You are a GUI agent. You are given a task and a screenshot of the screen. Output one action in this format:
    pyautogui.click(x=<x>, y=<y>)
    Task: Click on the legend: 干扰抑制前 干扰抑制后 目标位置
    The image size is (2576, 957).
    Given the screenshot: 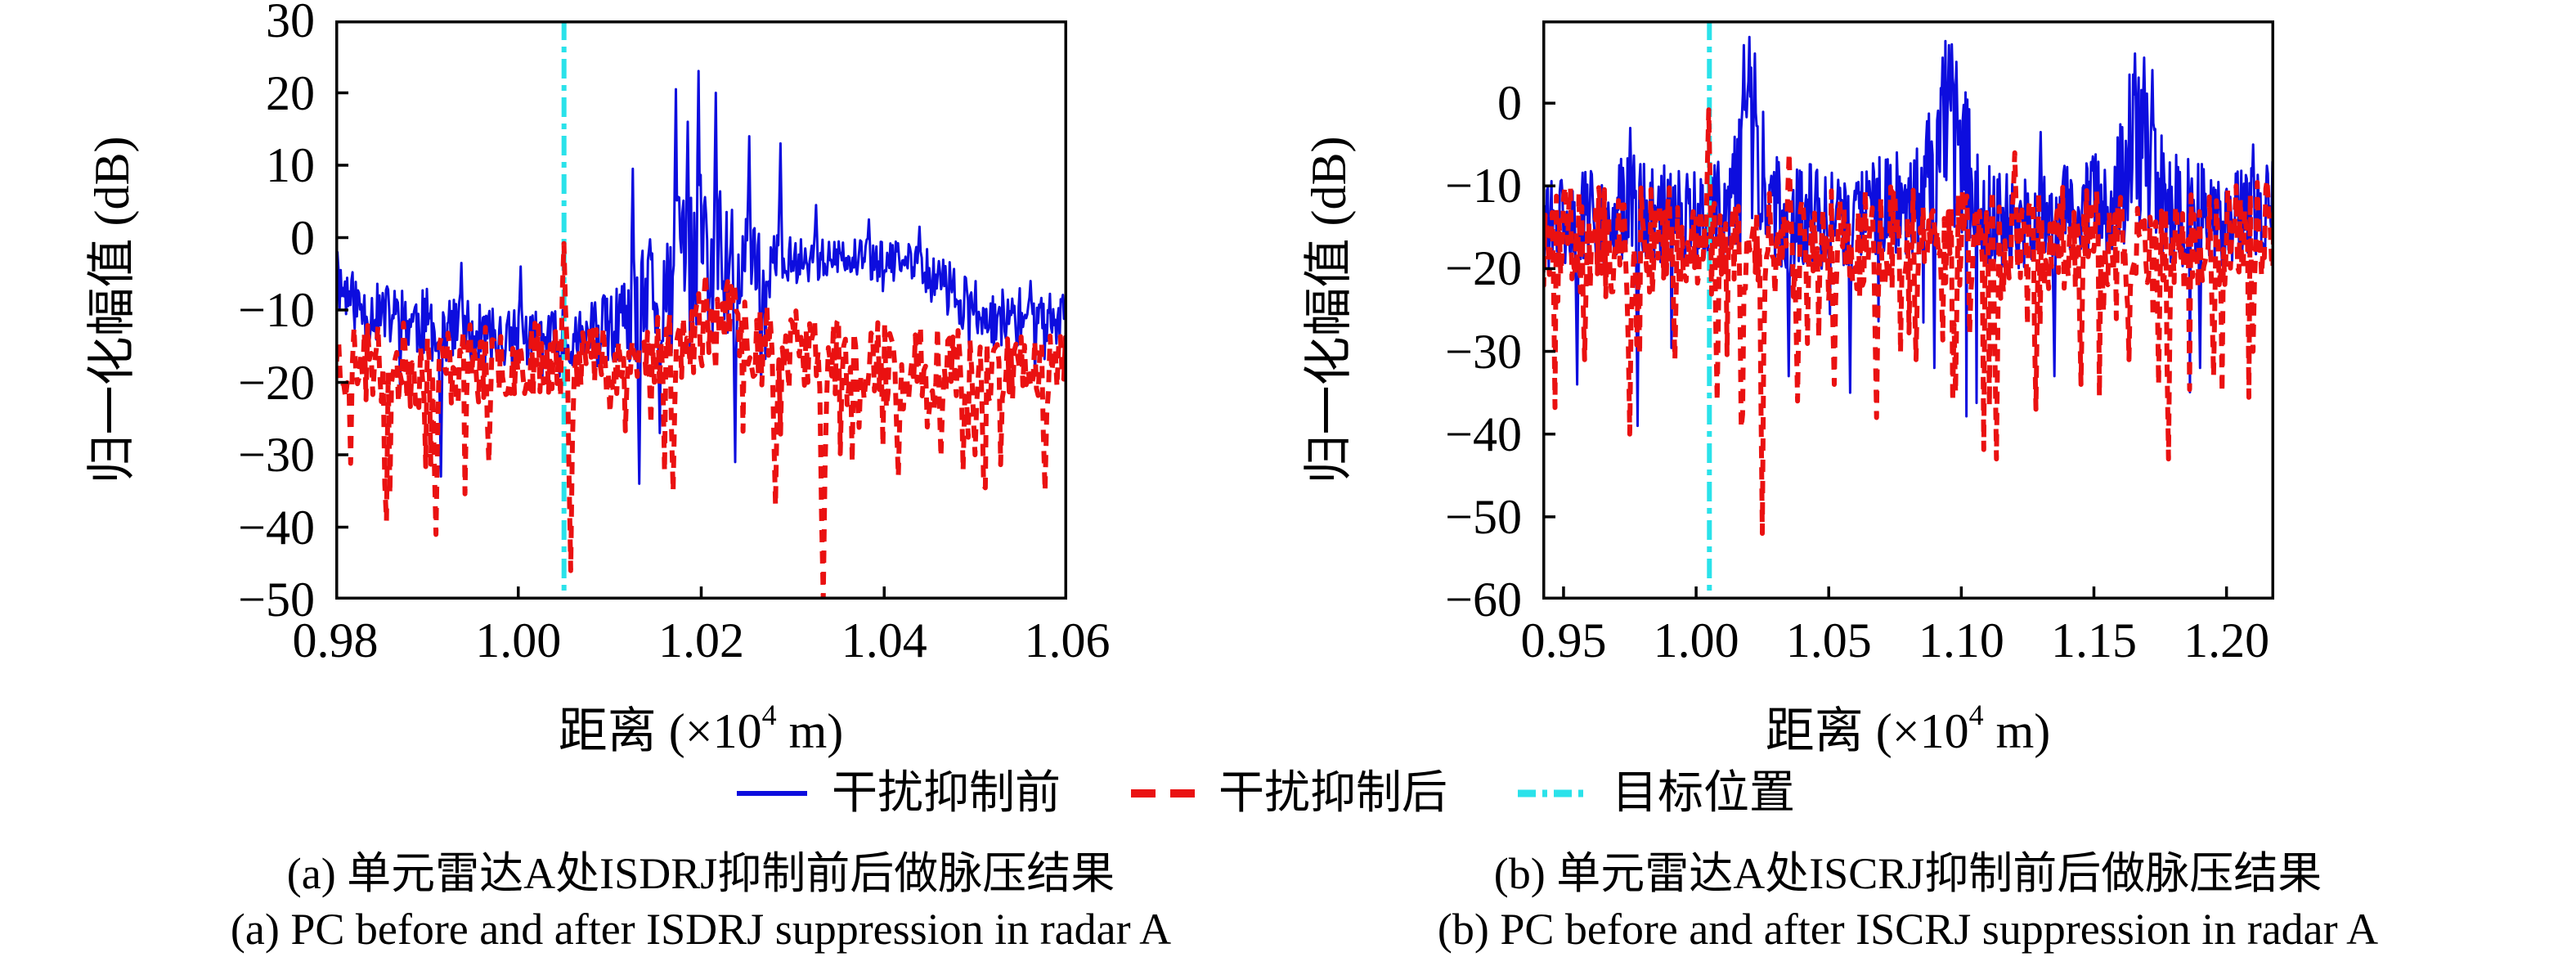 What is the action you would take?
    pyautogui.click(x=1276, y=793)
    